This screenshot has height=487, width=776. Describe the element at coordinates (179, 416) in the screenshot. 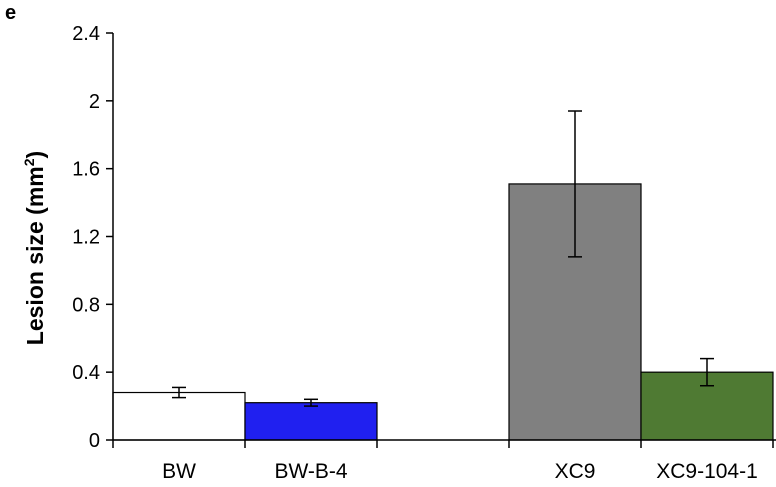

I see `bar-bw` at that location.